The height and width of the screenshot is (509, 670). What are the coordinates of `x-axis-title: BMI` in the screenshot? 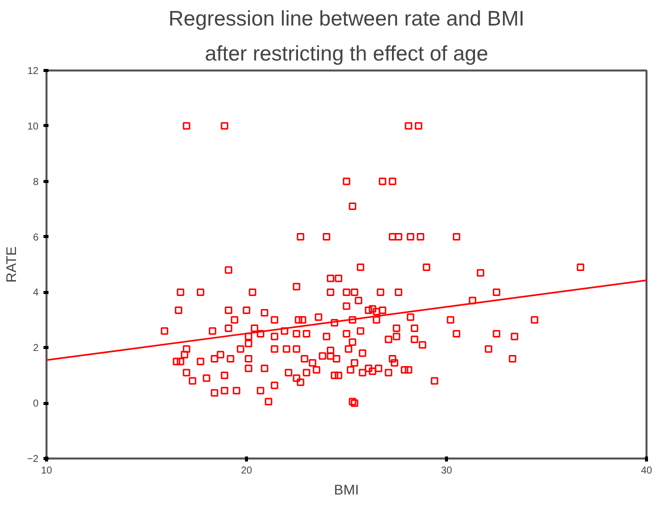 It's located at (346, 490).